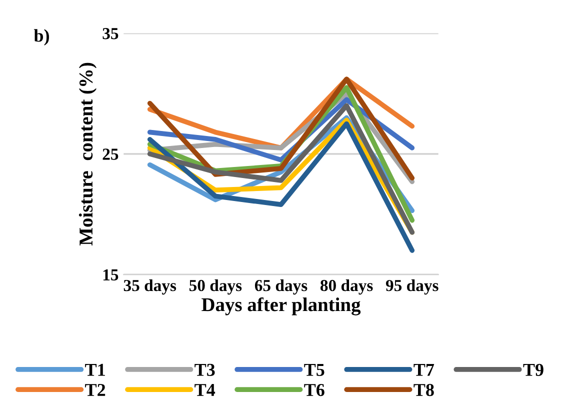 Image resolution: width=562 pixels, height=416 pixels. I want to click on legend-label: T9, so click(533, 370).